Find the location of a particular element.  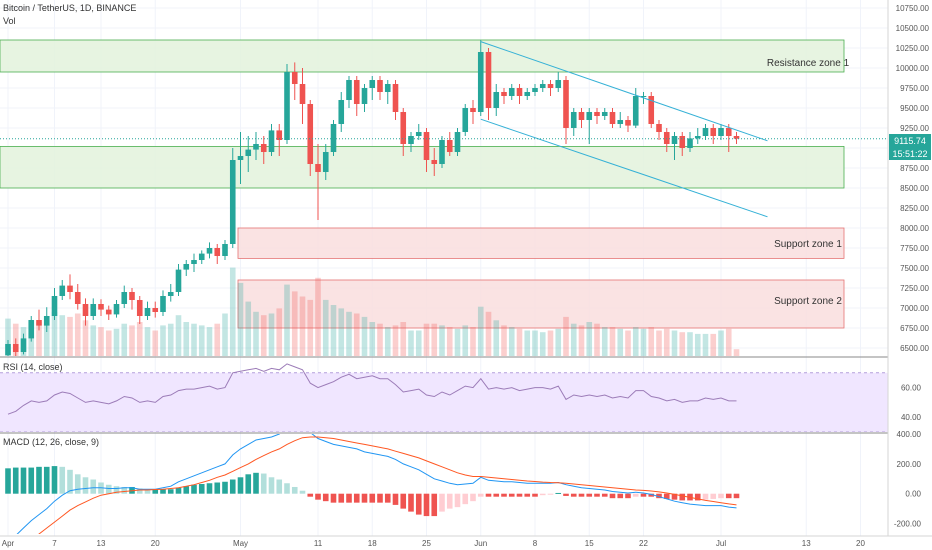

time-axis: Apr 7 13 20 May 11 18 25 Jun 8 15 22 Jul 13 20 is located at coordinates (434, 543).